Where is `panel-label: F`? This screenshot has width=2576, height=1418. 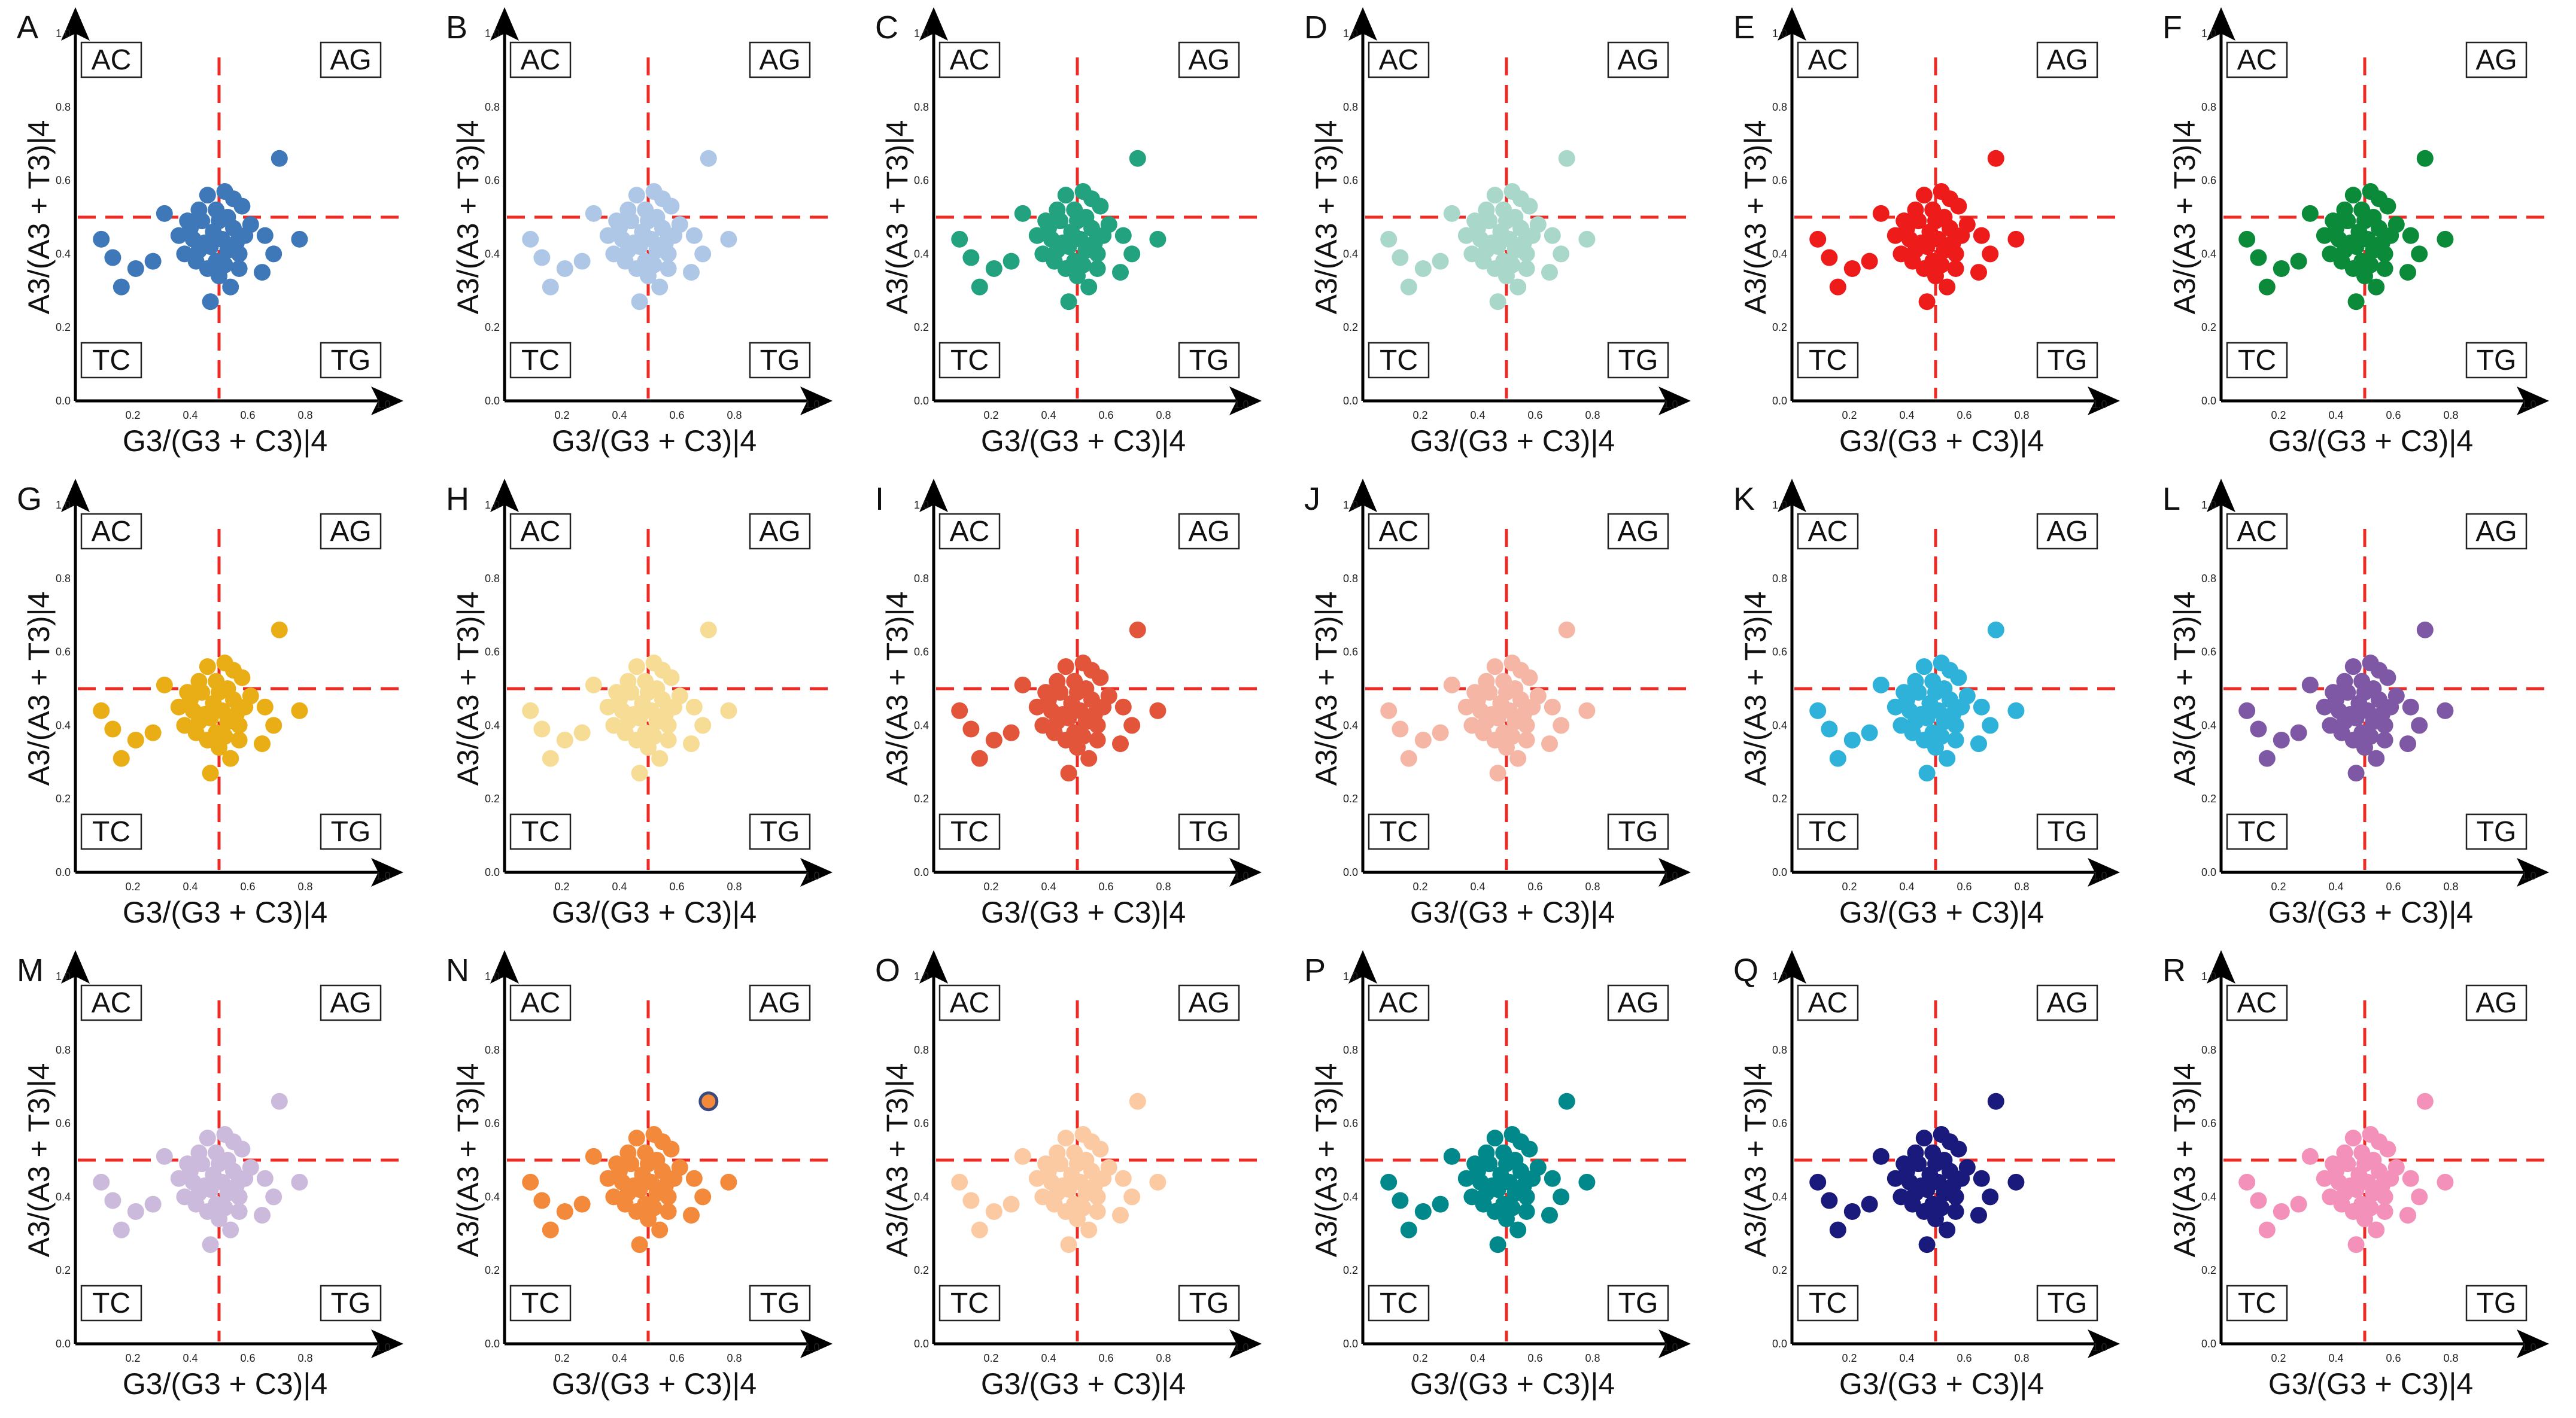 panel-label: F is located at coordinates (2172, 28).